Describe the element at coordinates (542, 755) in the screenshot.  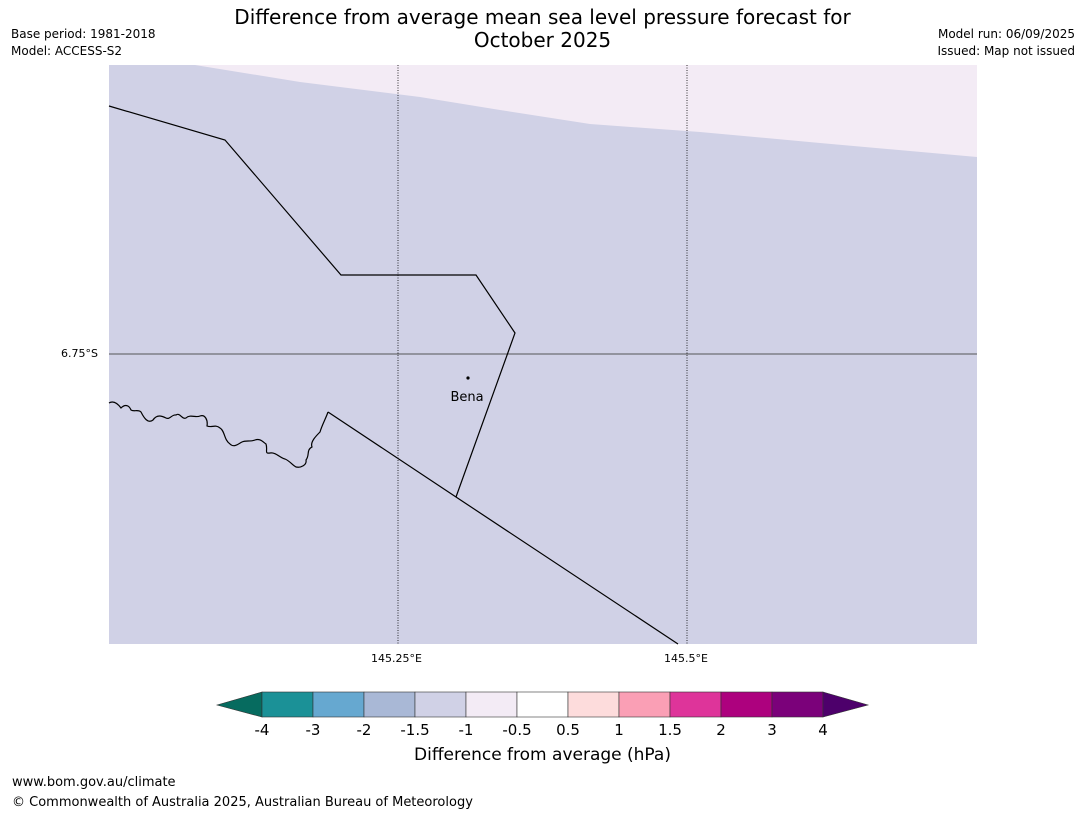
I see `colorbar-title: Difference from average (hPa)` at that location.